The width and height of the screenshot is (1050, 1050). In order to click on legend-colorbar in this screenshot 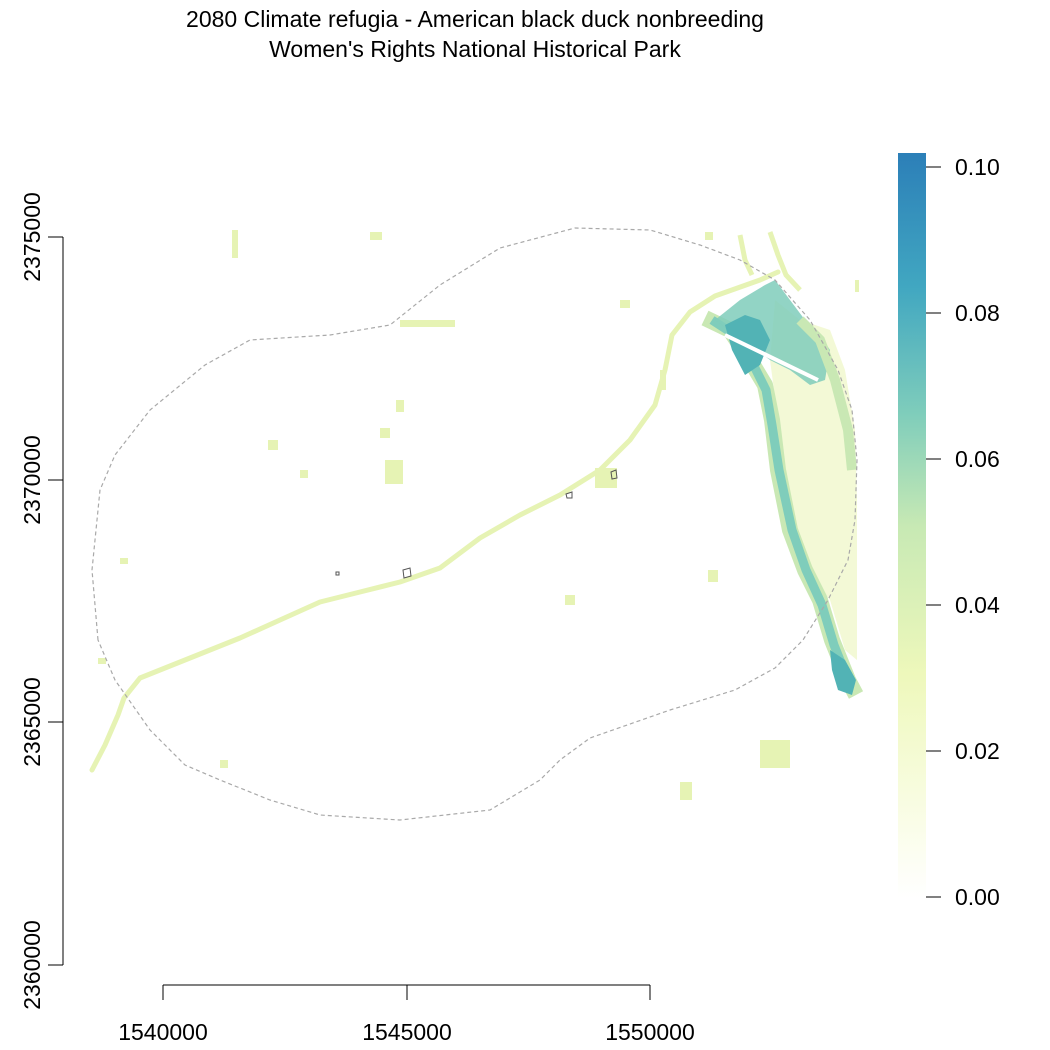, I will do `click(912, 525)`.